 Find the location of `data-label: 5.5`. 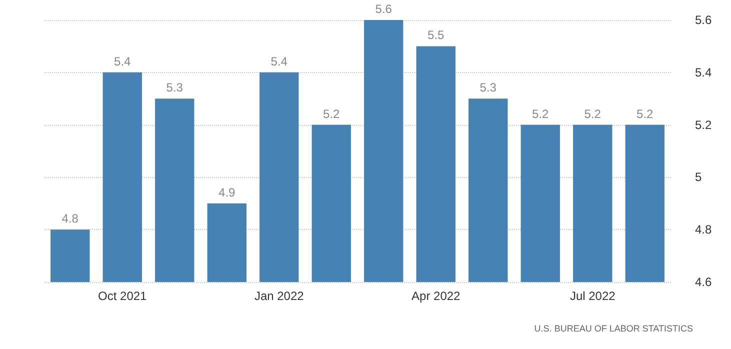

data-label: 5.5 is located at coordinates (436, 35).